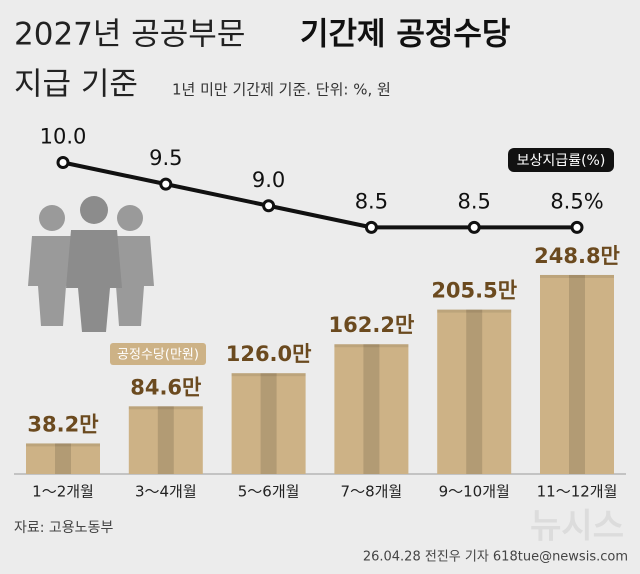 The image size is (640, 574). What do you see at coordinates (63, 492) in the screenshot?
I see `x-tick-label: 1～2개월` at bounding box center [63, 492].